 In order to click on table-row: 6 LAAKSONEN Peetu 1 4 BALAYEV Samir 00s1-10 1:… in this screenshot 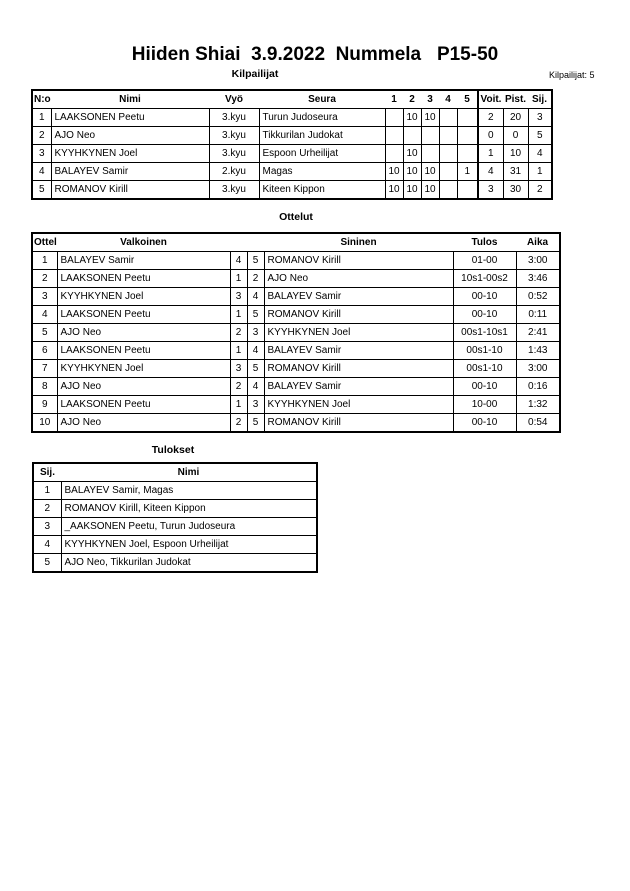, I will do `click(296, 350)`.